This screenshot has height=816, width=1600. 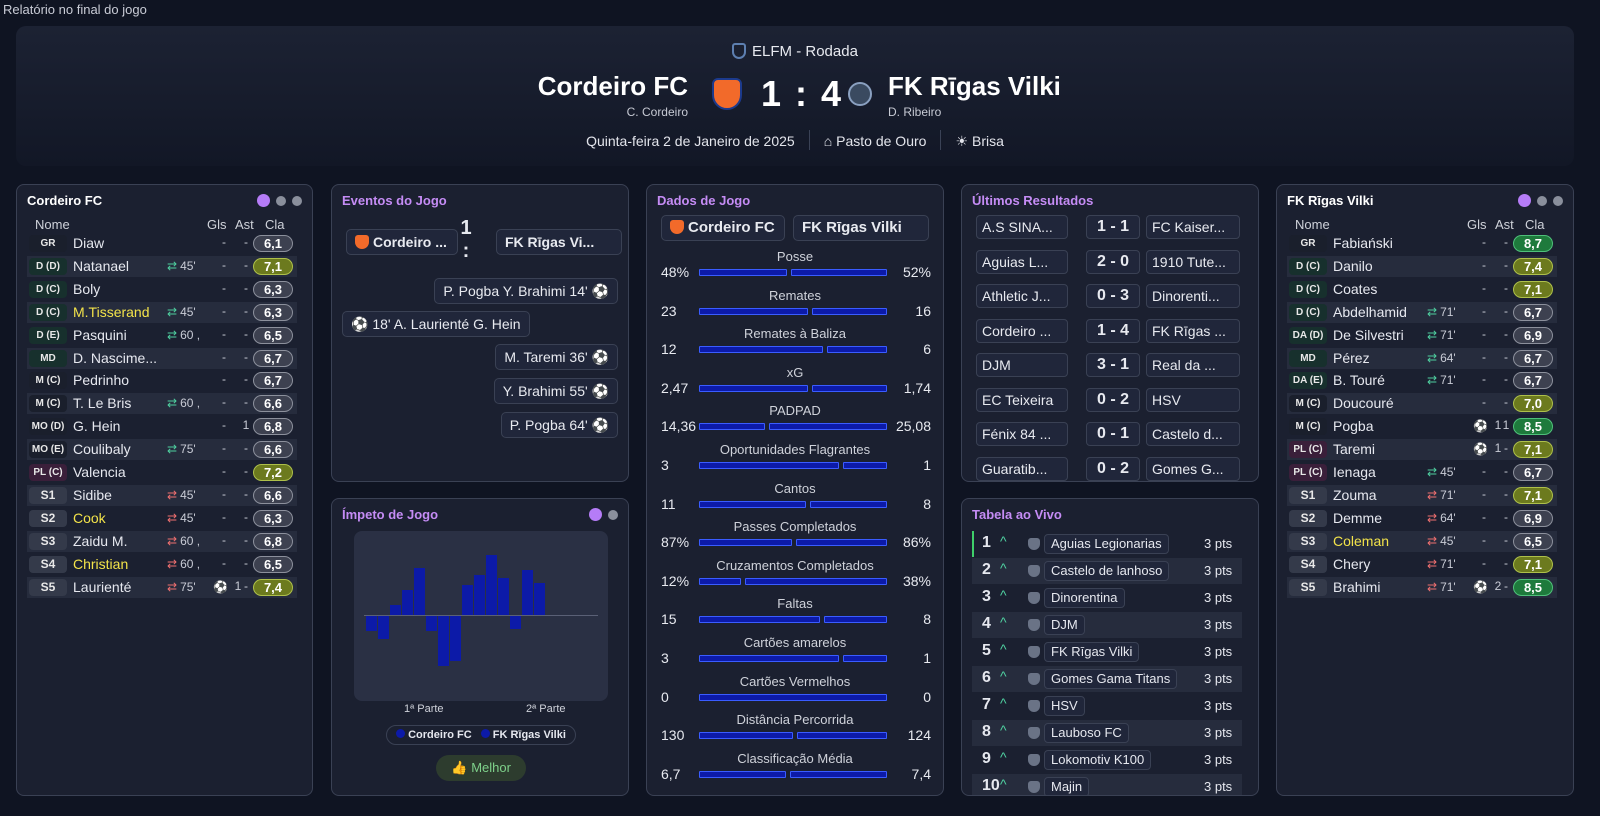 I want to click on table-row: 9 ^ Lokomotiv K100 3 pts, so click(x=1107, y=760).